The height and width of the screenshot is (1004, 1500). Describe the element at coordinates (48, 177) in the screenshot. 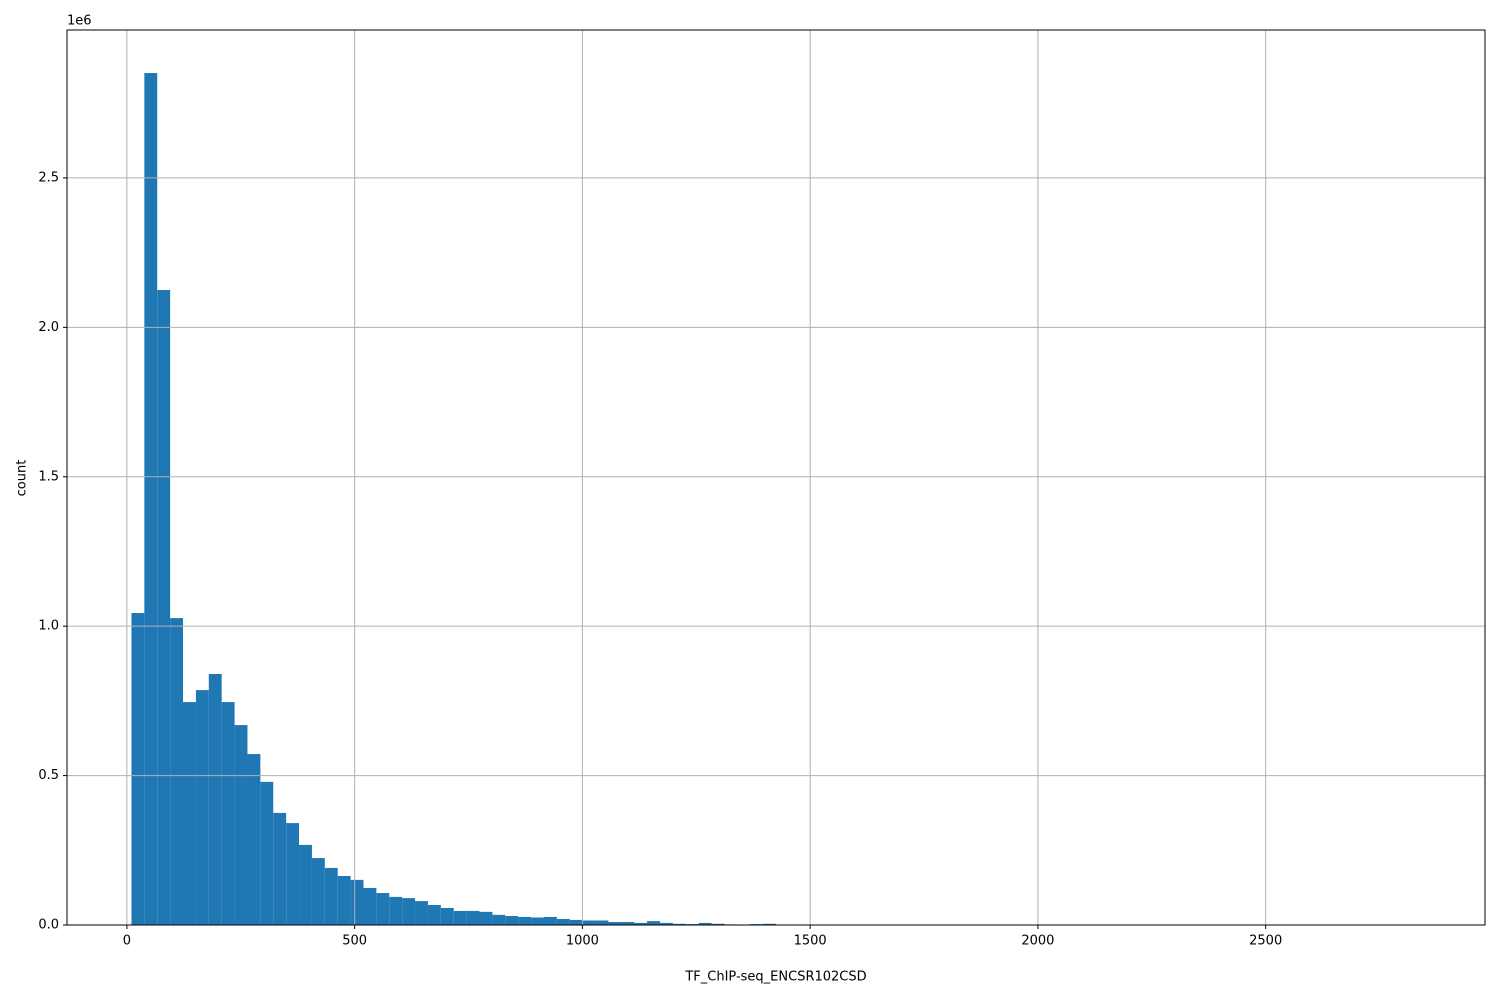

I see `y-tick-label: 2.5` at that location.